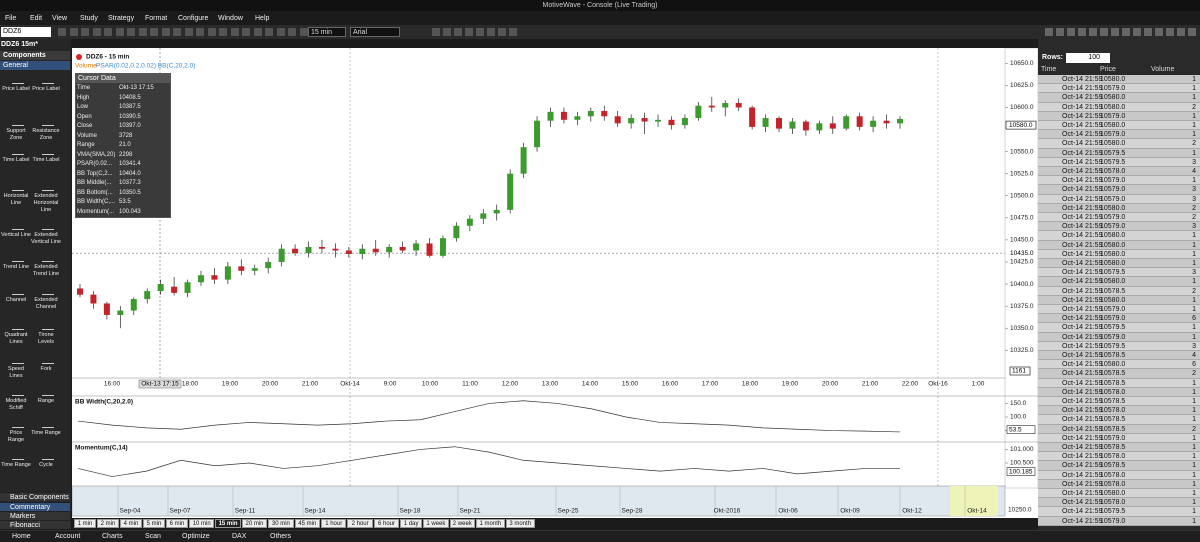  What do you see at coordinates (411, 523) in the screenshot?
I see `timeframe-button: 1 day` at bounding box center [411, 523].